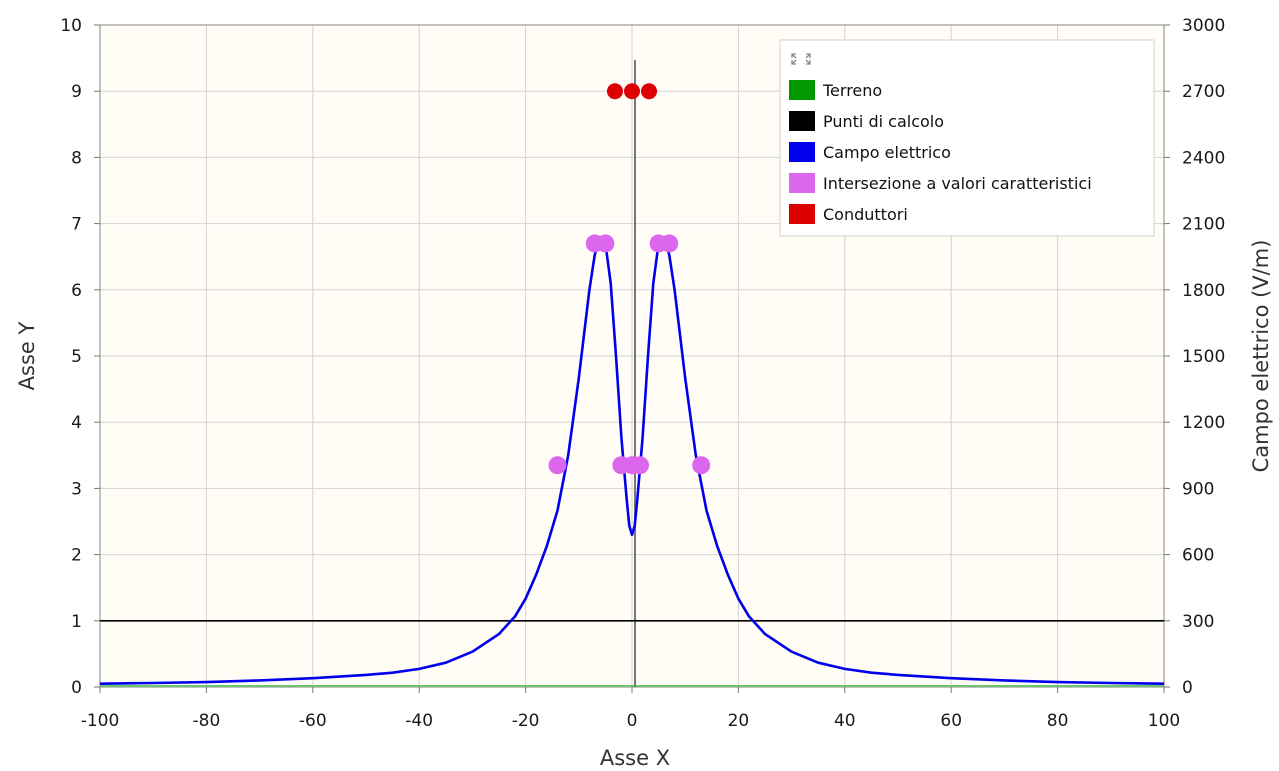 Image resolution: width=1279 pixels, height=771 pixels. What do you see at coordinates (76, 291) in the screenshot?
I see `y-tick-label: 6` at bounding box center [76, 291].